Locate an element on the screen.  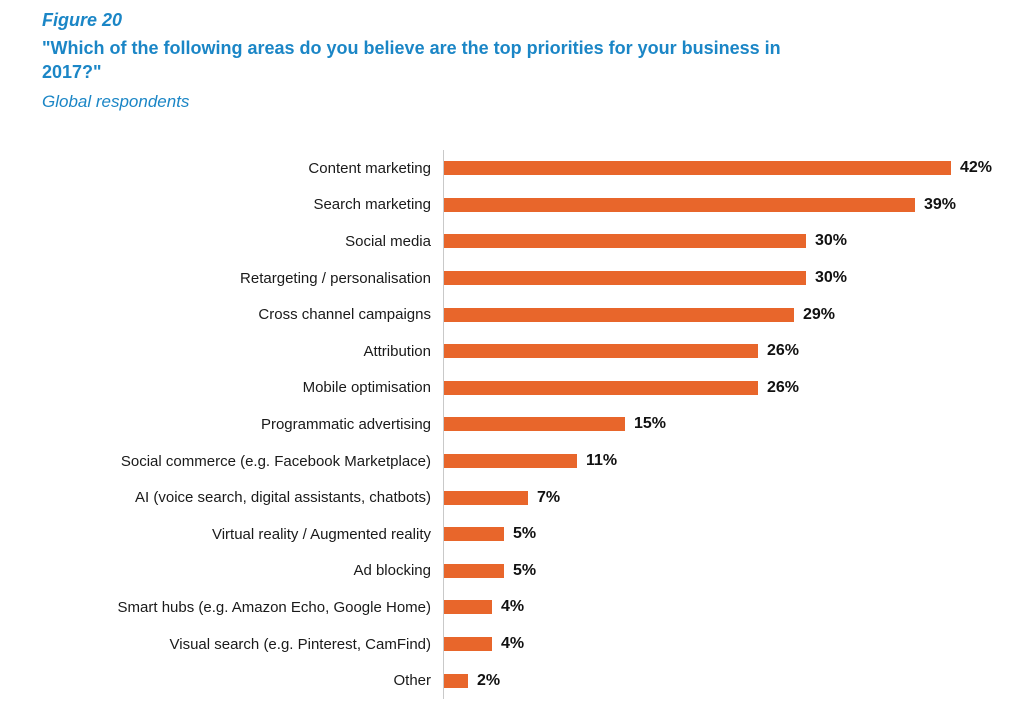
chart-row: Ad blocking 5% is located at coordinates (512, 571).